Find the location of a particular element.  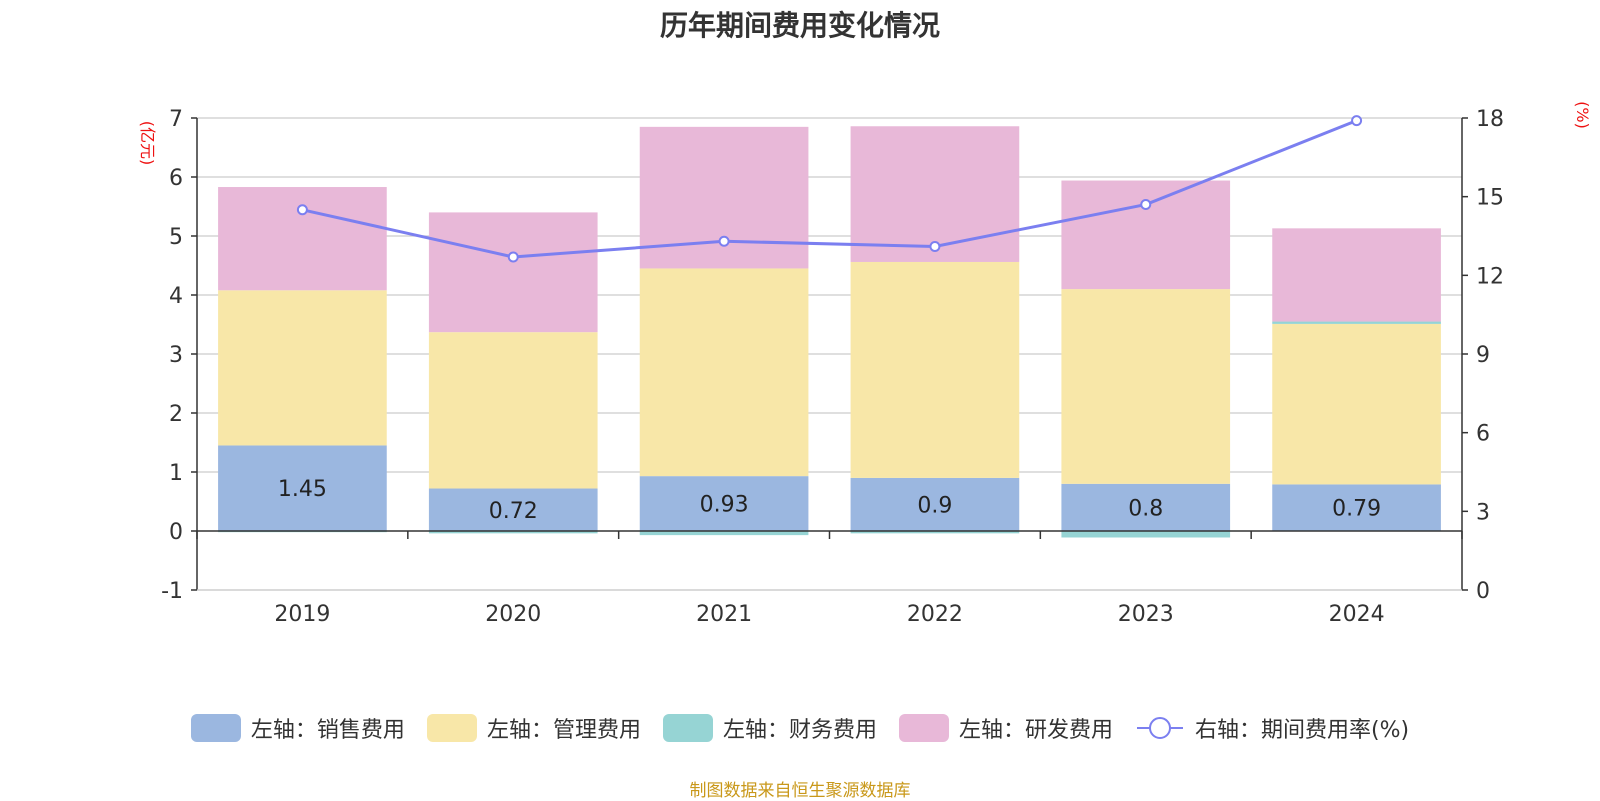

left-axis-unit-label: (亿元) is located at coordinates (147, 143).